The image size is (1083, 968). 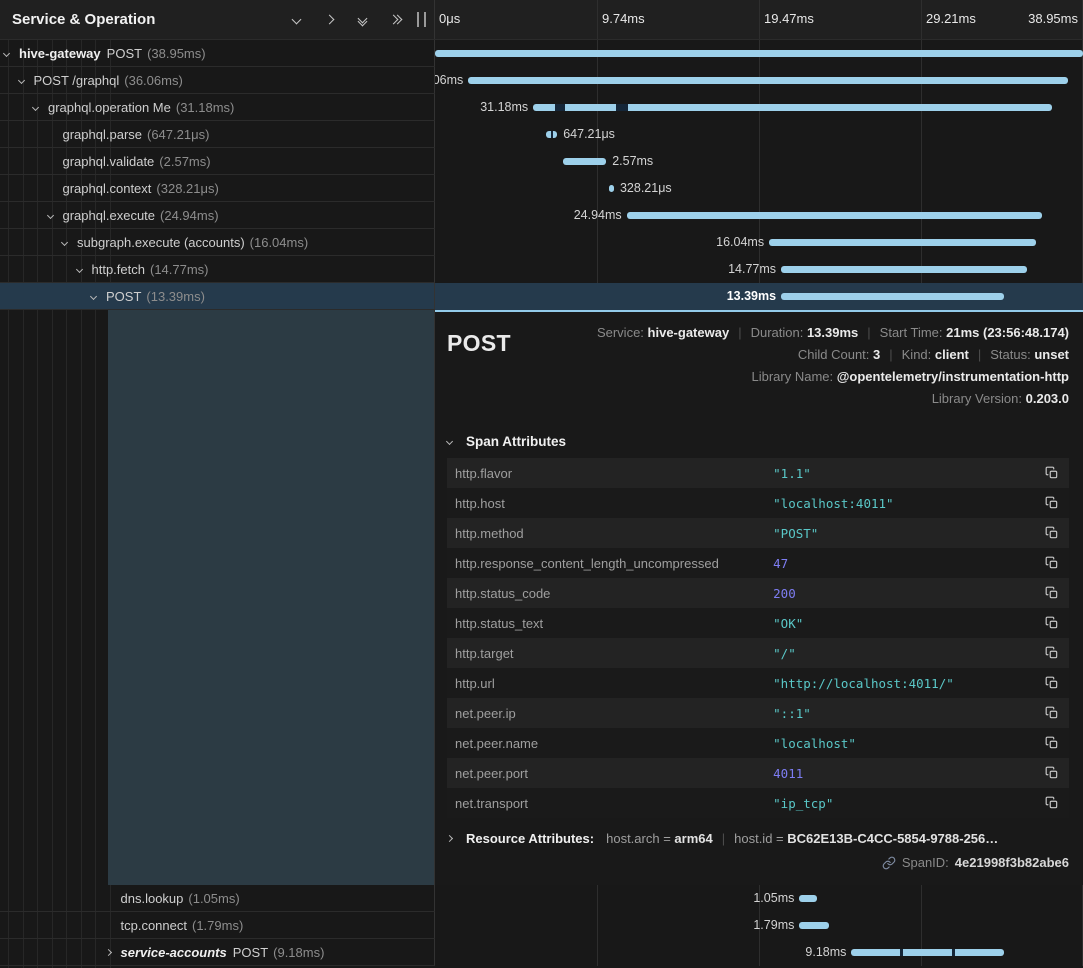 I want to click on span-row: tcp.connect (1.79ms) 1.79ms, so click(x=541, y=925).